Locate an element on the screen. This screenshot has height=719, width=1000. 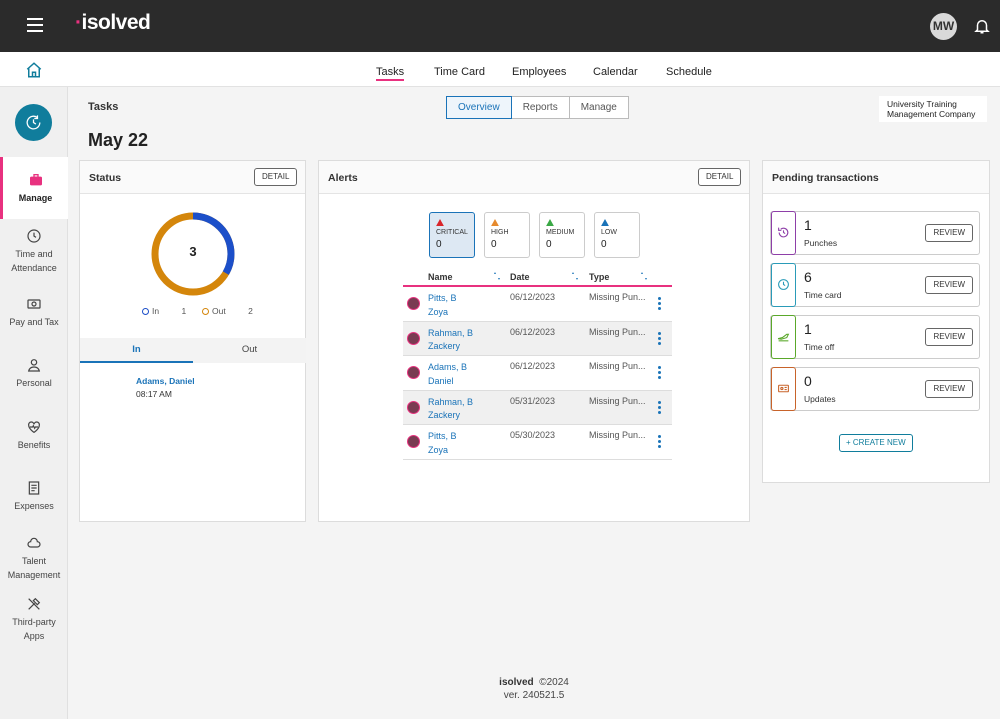
sidebar-item-pay-and-tax: Pay and Tax is located at coordinates (34, 312).